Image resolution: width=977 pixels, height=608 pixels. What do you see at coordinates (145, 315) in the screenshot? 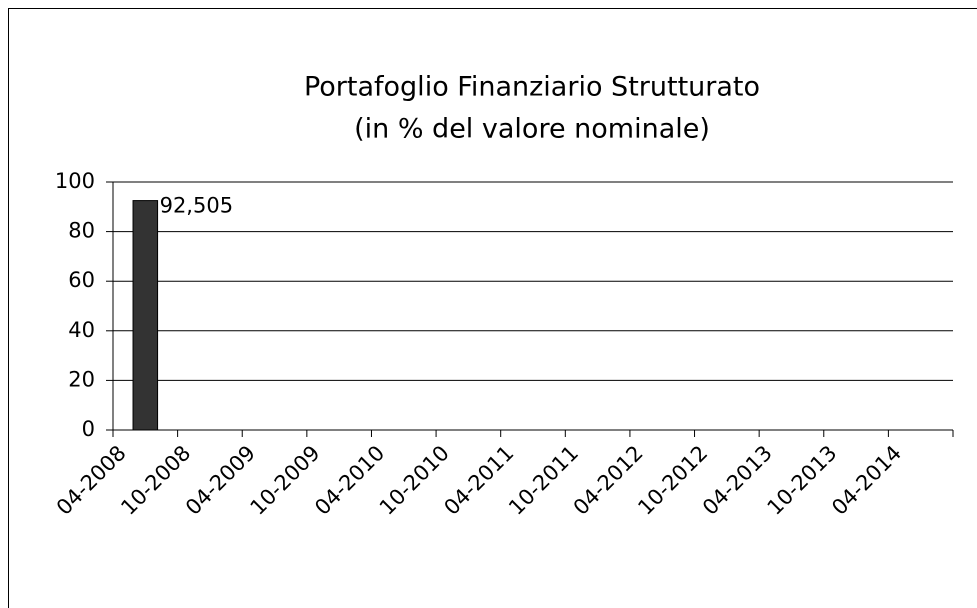
I see `bar` at bounding box center [145, 315].